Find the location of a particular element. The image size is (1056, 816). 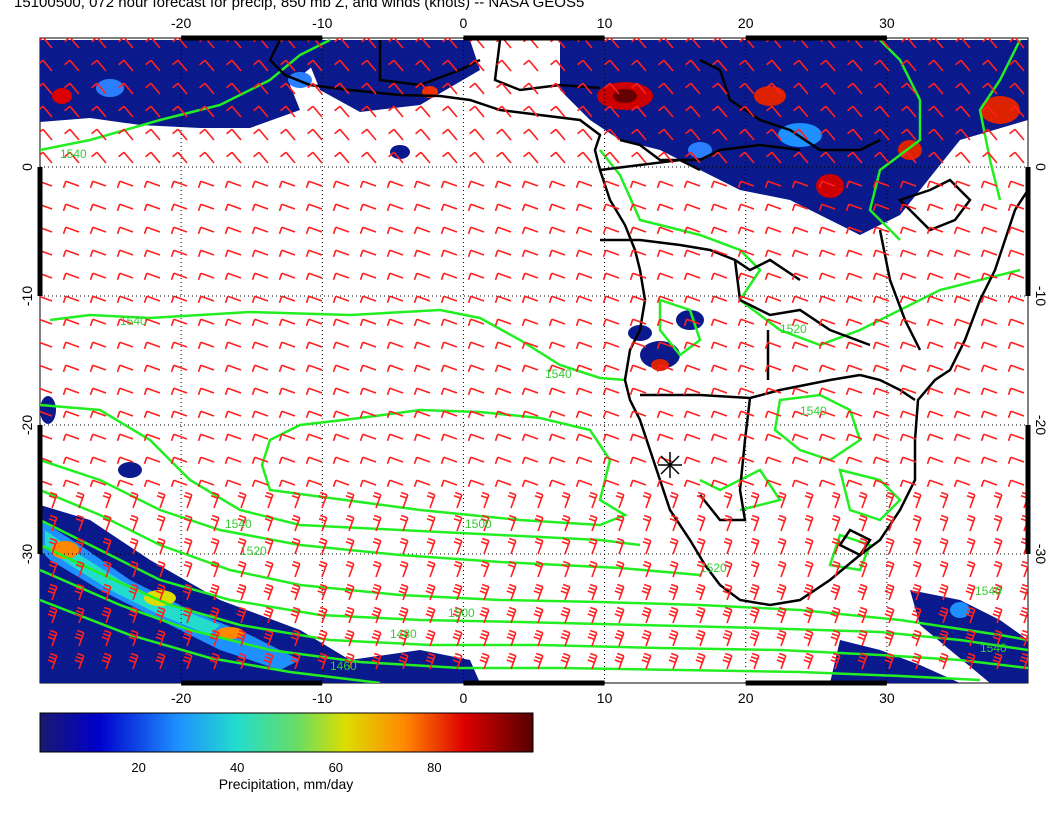

lon-tick-label-top: 30 is located at coordinates (887, 23).